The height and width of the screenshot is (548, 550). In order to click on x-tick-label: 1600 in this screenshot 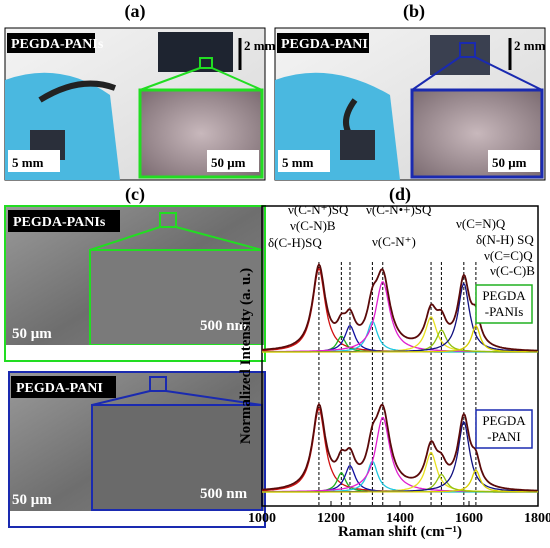, I will do `click(469, 518)`.